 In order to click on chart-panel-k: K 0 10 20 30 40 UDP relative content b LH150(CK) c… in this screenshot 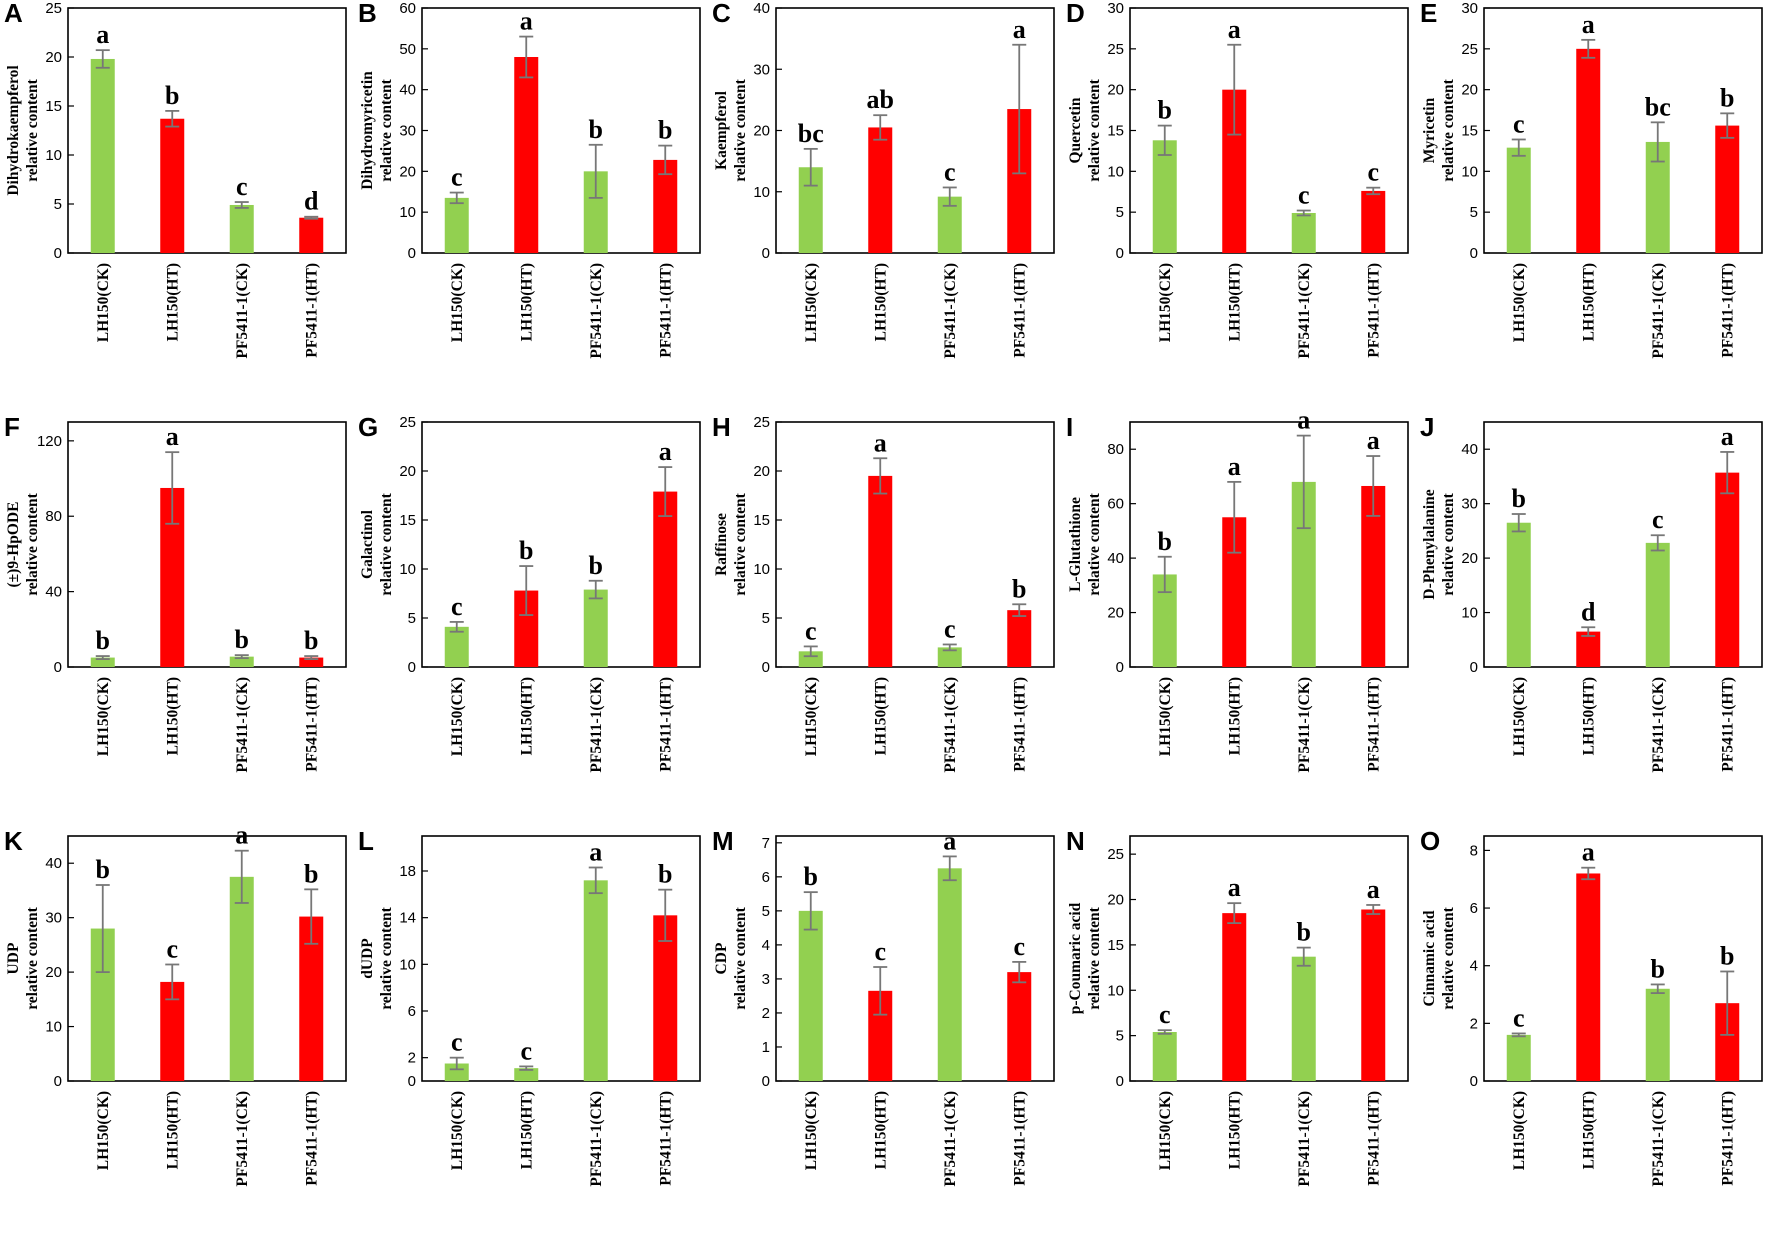, I will do `click(177, 1031)`.